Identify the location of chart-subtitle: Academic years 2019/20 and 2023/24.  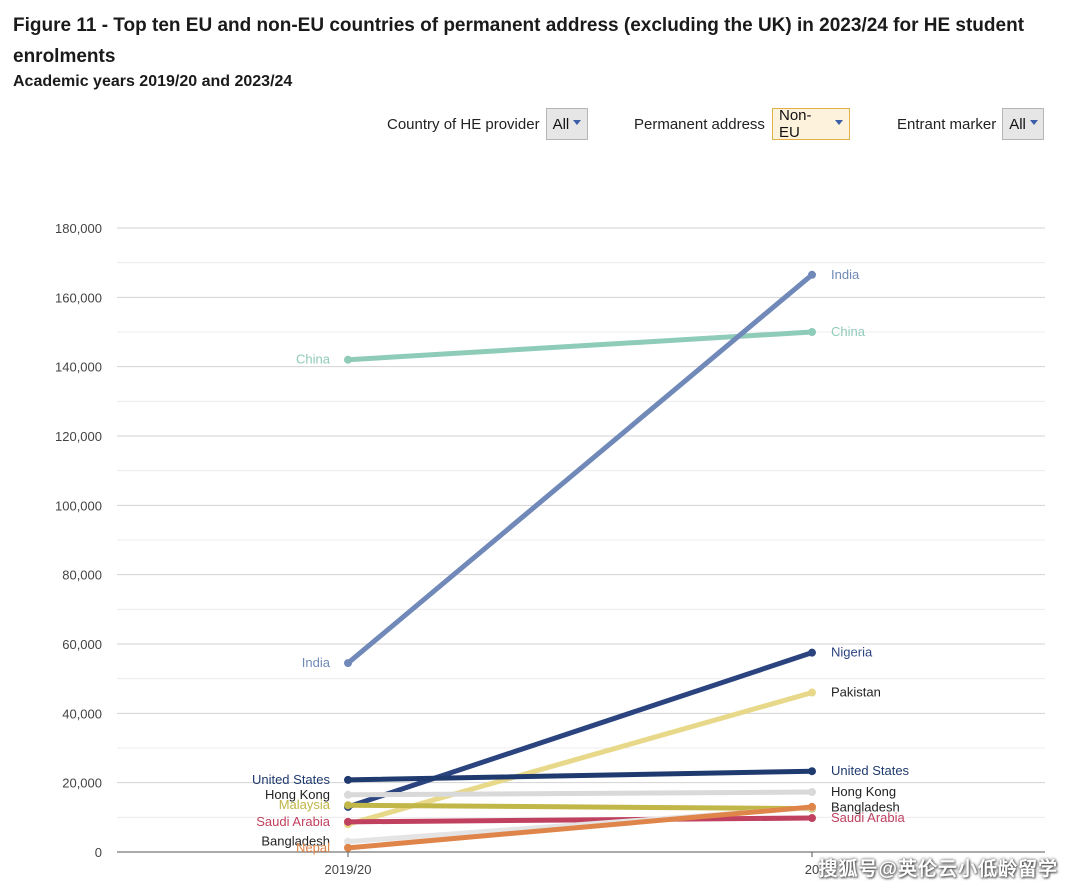
(153, 81).